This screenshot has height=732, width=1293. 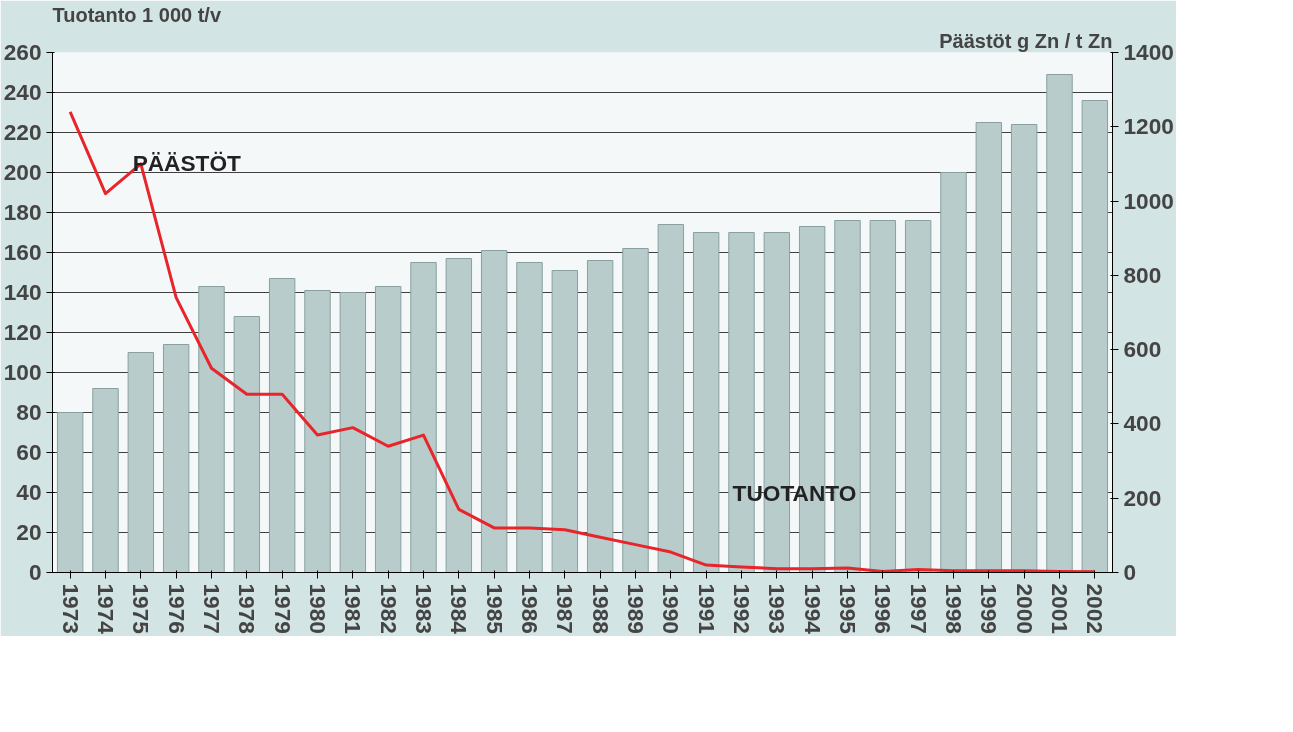 I want to click on x-tick-label: 1974, so click(x=106, y=609).